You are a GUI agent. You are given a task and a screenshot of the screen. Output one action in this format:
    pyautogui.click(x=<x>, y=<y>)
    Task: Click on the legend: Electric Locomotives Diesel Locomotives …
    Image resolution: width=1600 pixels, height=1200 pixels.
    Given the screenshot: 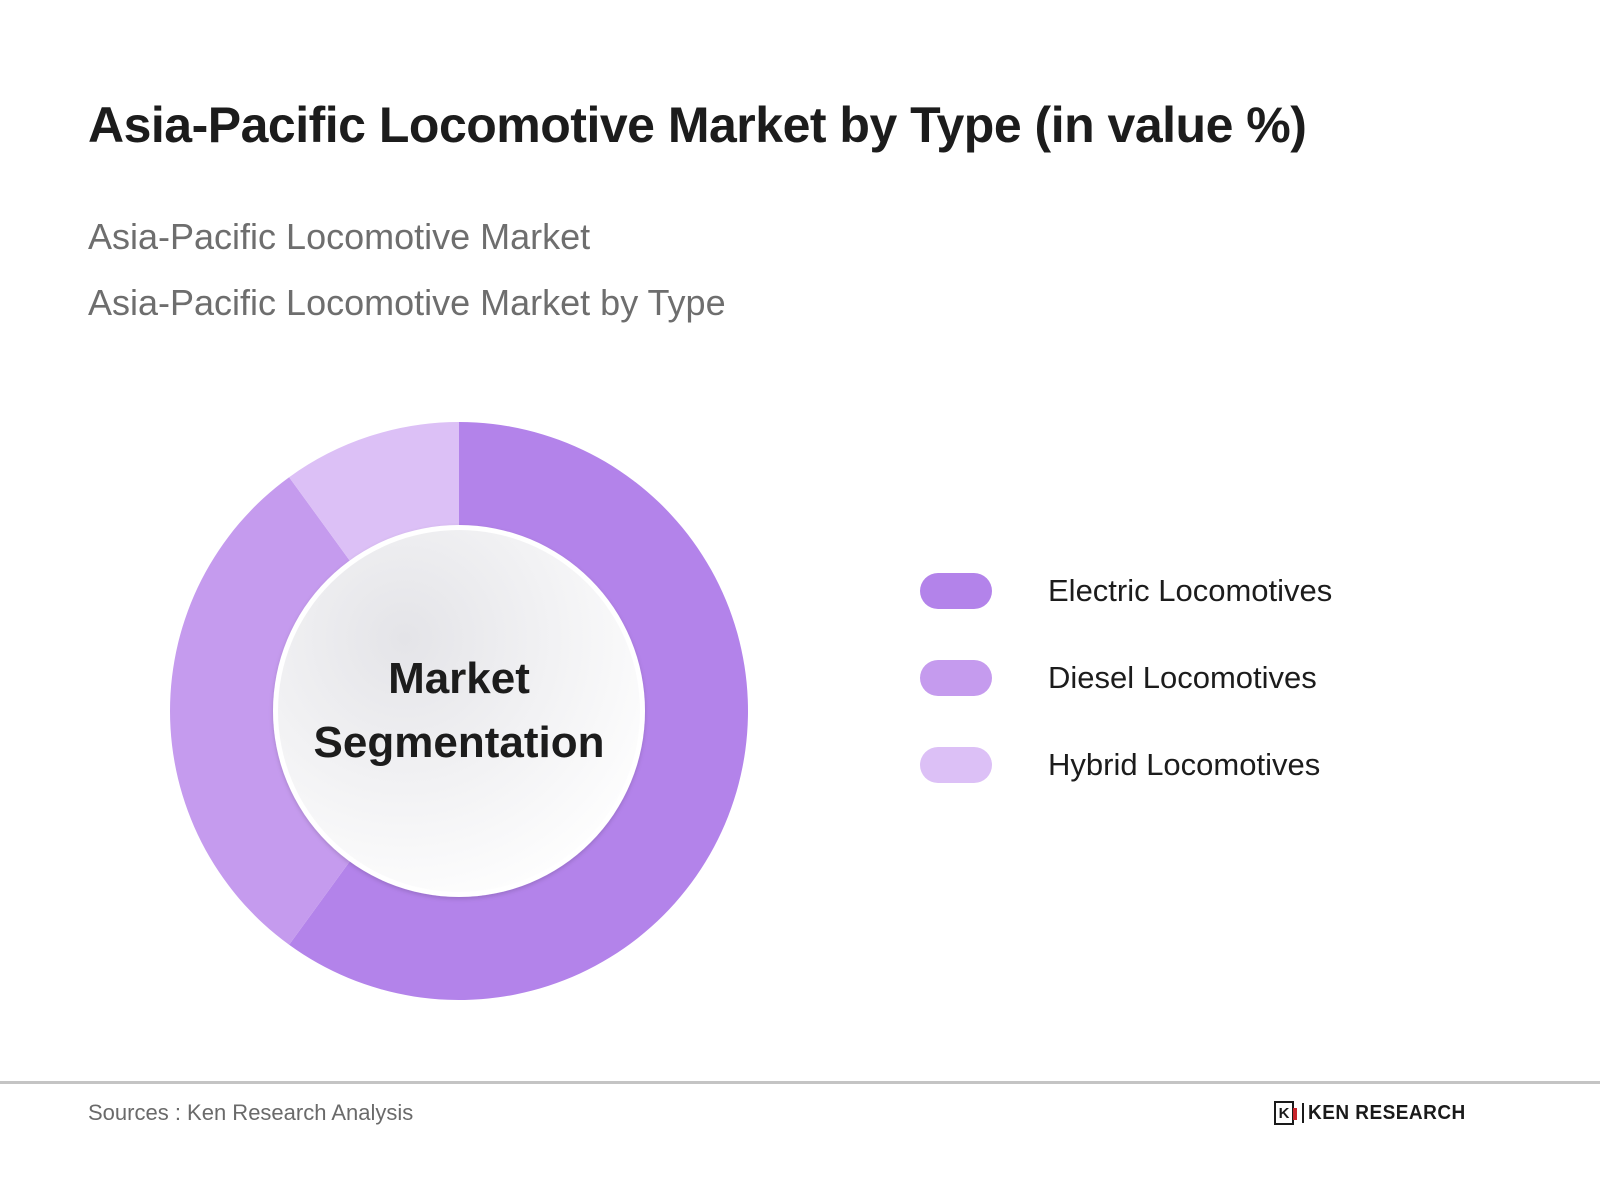 What is the action you would take?
    pyautogui.click(x=1126, y=702)
    